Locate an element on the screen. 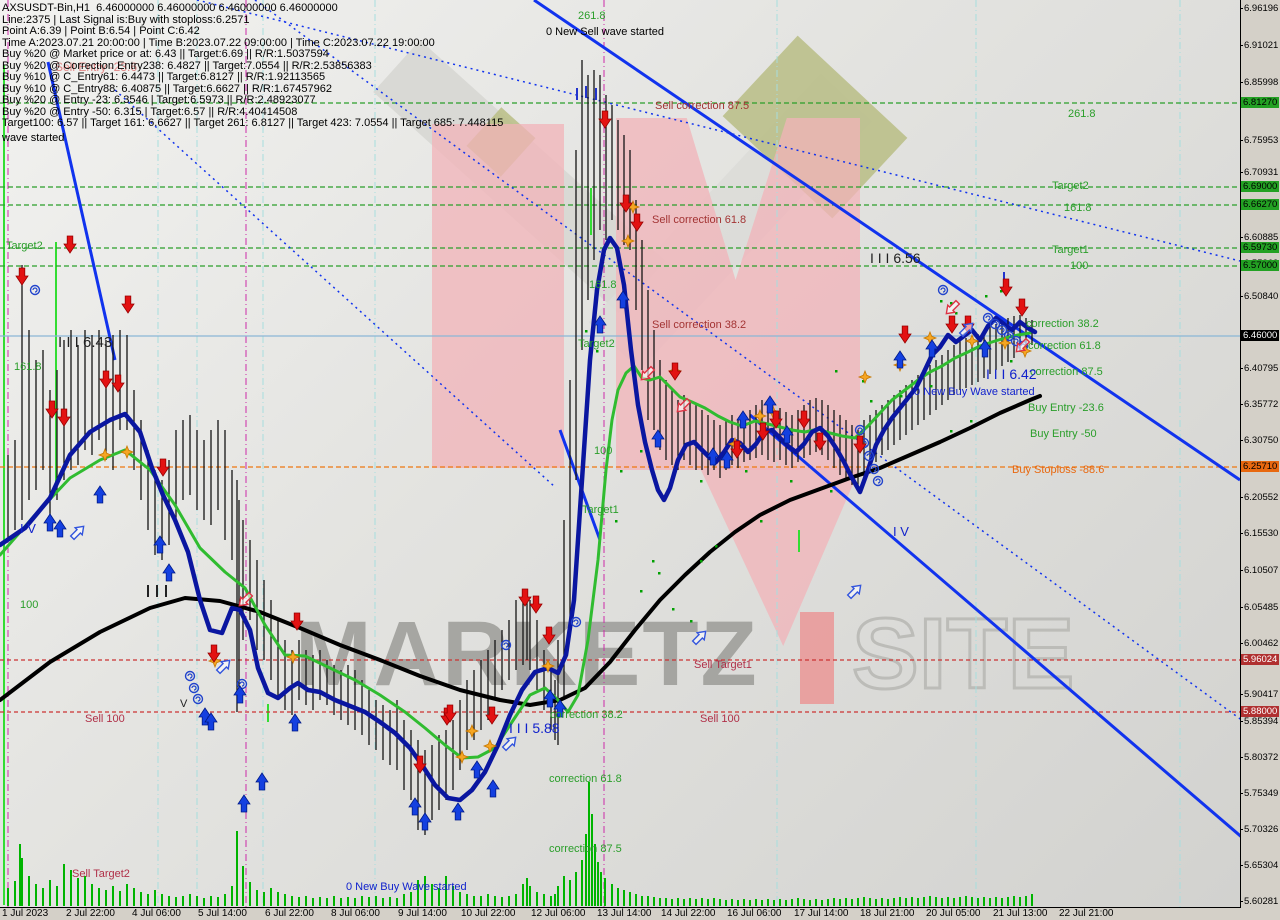  time-tick-label: 13 Jul 14:00 is located at coordinates (624, 913).